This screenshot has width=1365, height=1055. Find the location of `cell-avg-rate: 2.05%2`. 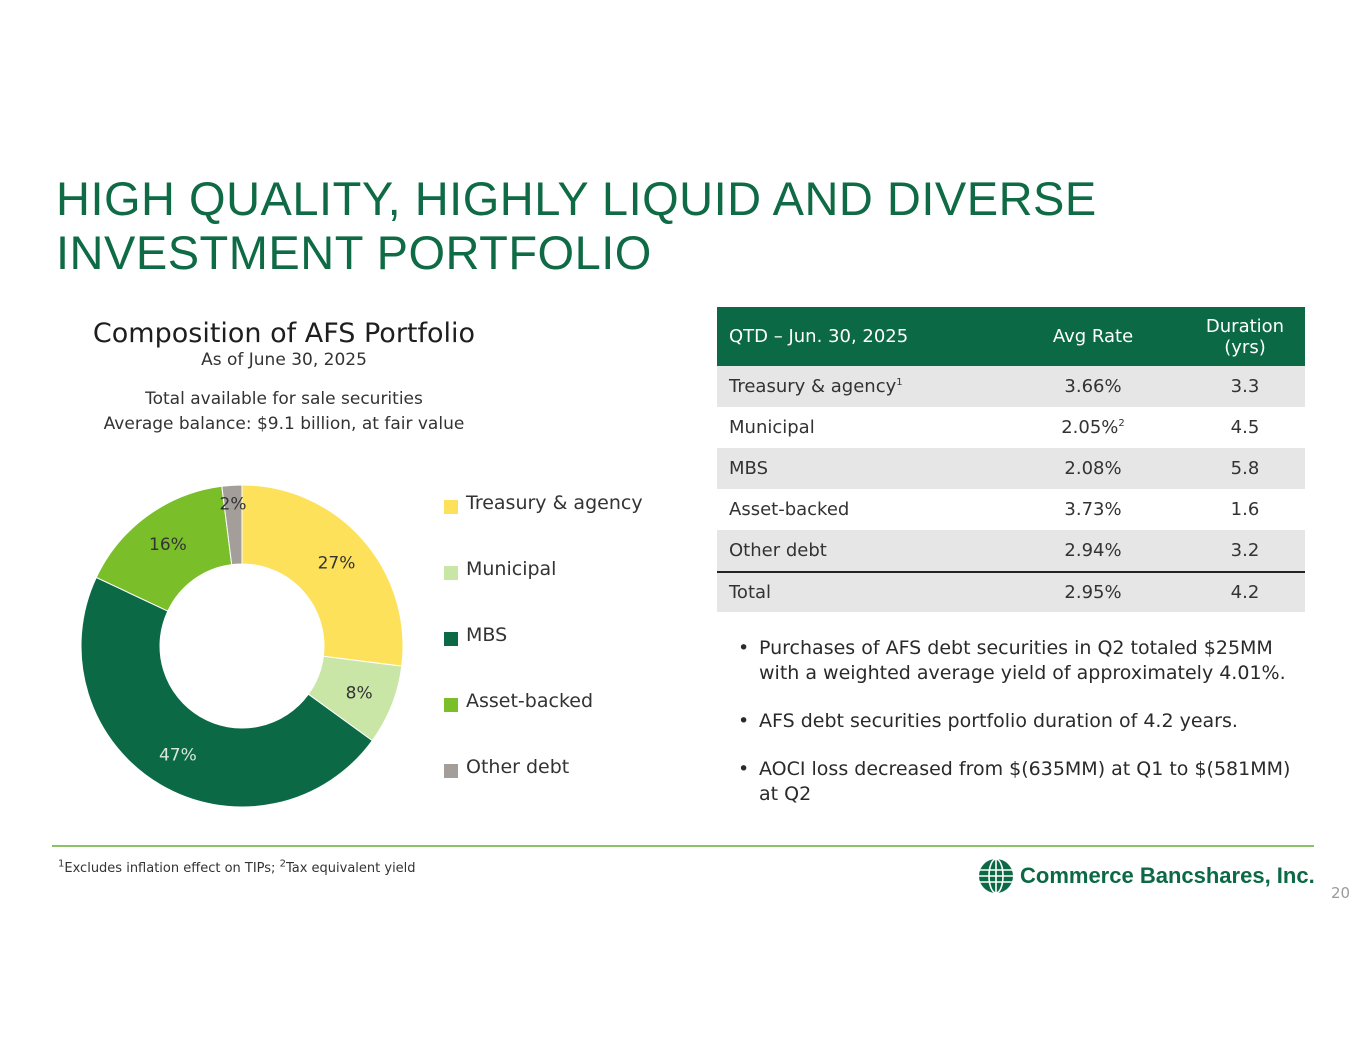

cell-avg-rate: 2.05%2 is located at coordinates (1093, 427).